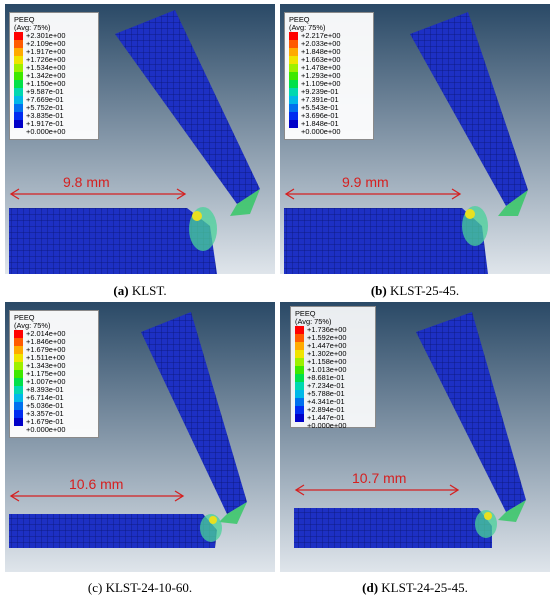  I want to click on legend-row: +2.014e+00, so click(56, 334).